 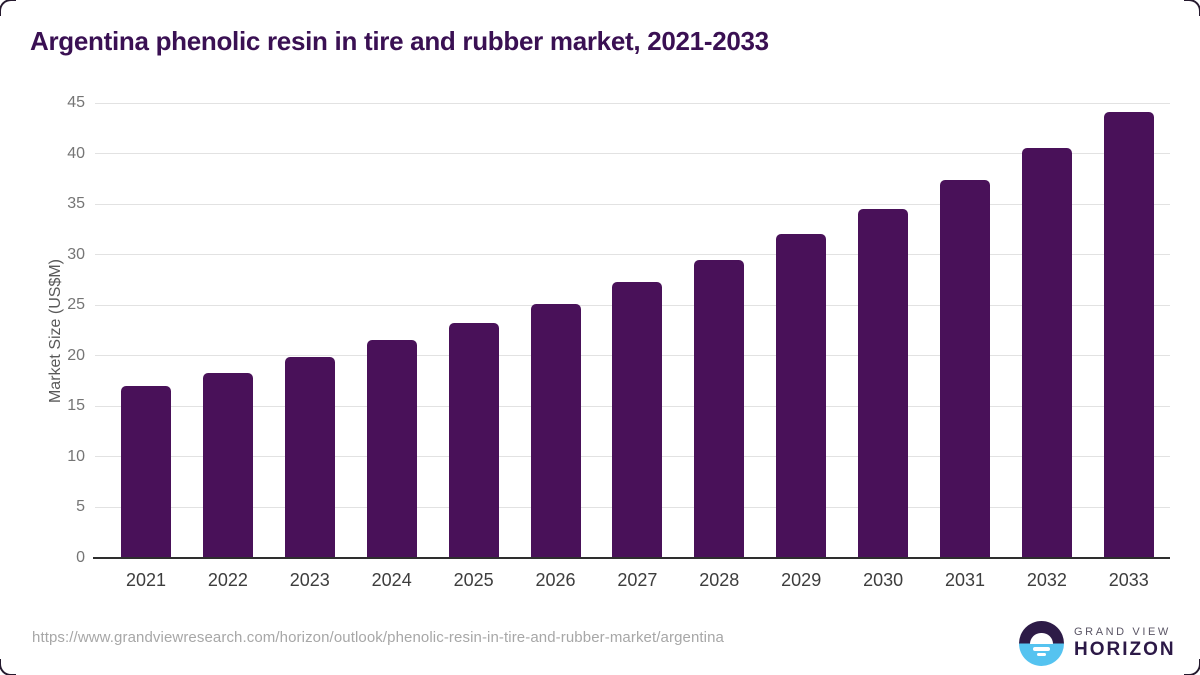 I want to click on y-tick-label-30: 30, so click(x=76, y=254).